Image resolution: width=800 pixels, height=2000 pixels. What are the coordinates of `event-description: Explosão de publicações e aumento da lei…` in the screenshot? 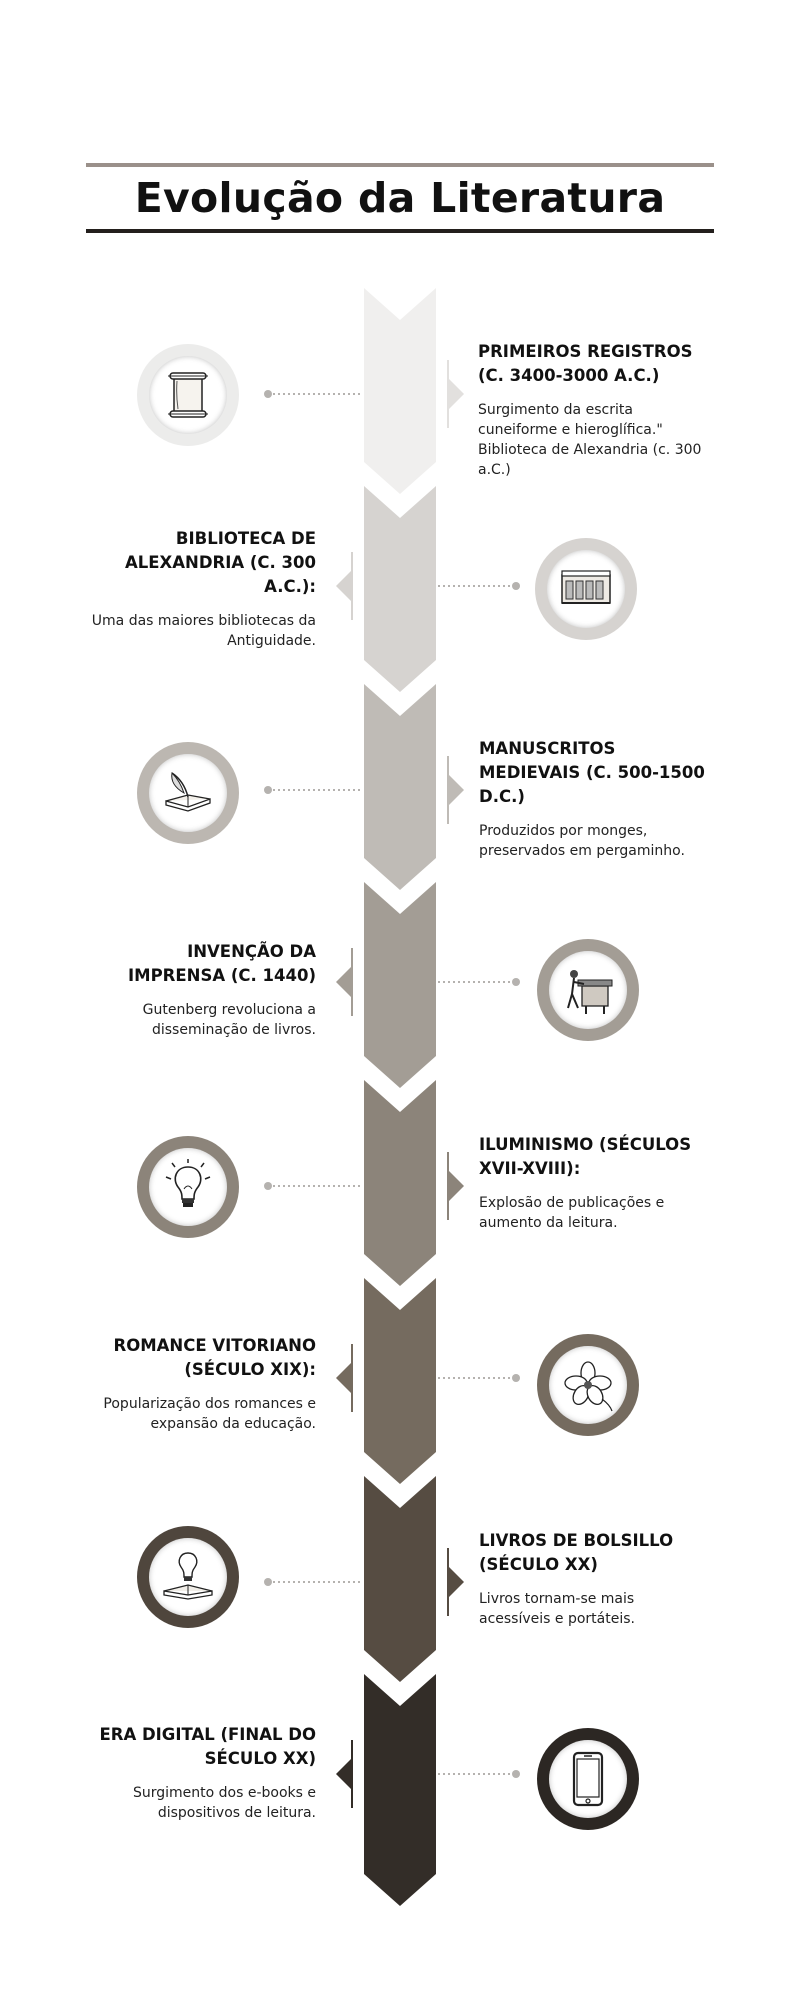 It's located at (572, 1213).